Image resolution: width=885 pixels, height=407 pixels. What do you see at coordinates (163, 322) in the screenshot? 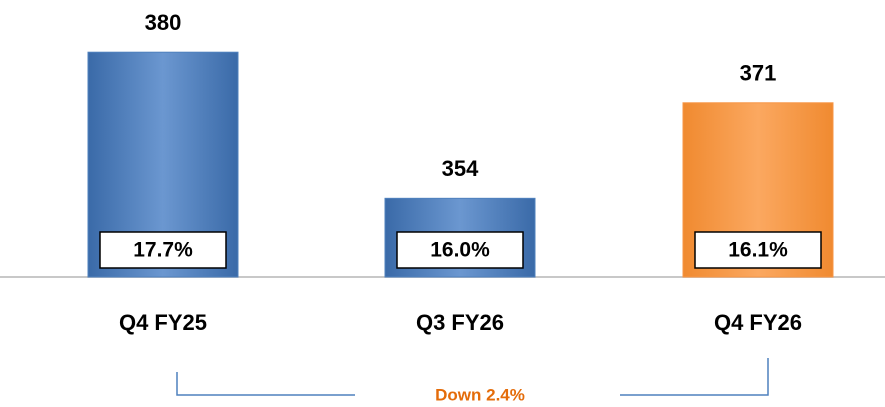
I see `x-tick-label: Q4 FY25` at bounding box center [163, 322].